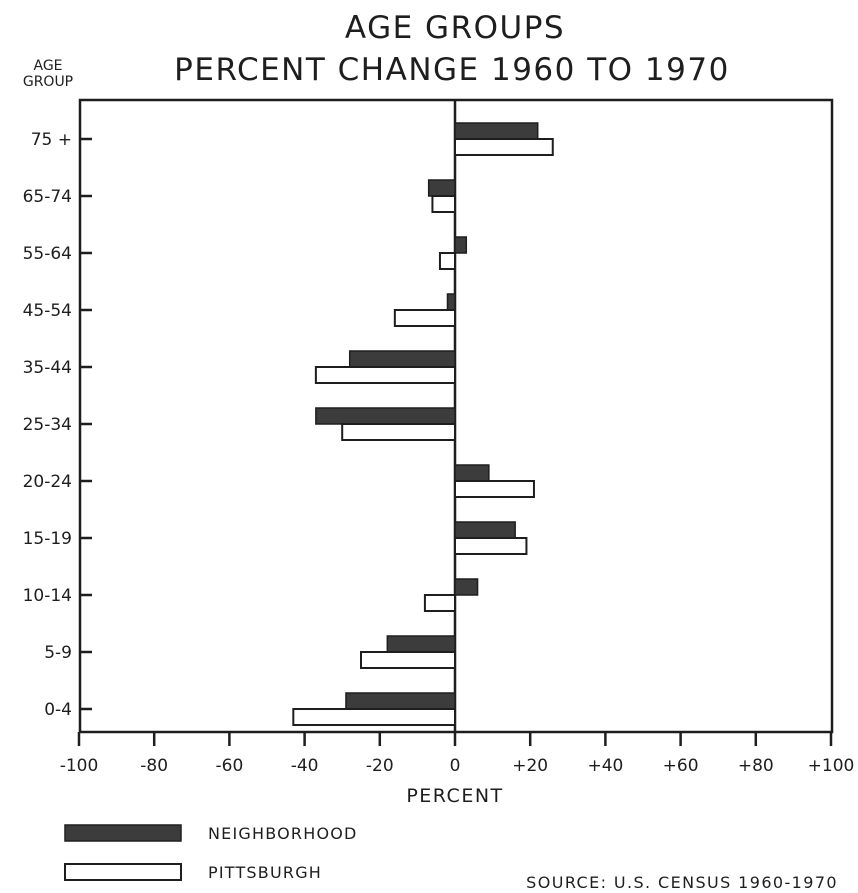 Image resolution: width=858 pixels, height=893 pixels. Describe the element at coordinates (831, 766) in the screenshot. I see `x-tick-label: +100` at that location.